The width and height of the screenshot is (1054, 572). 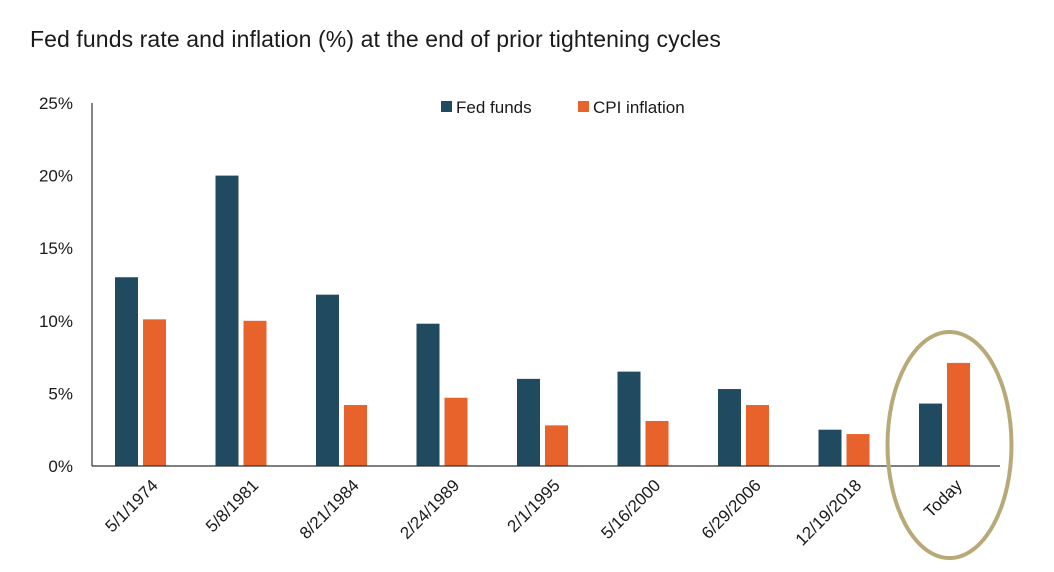 I want to click on legend-fed-funds-label: Fed funds, so click(x=494, y=107).